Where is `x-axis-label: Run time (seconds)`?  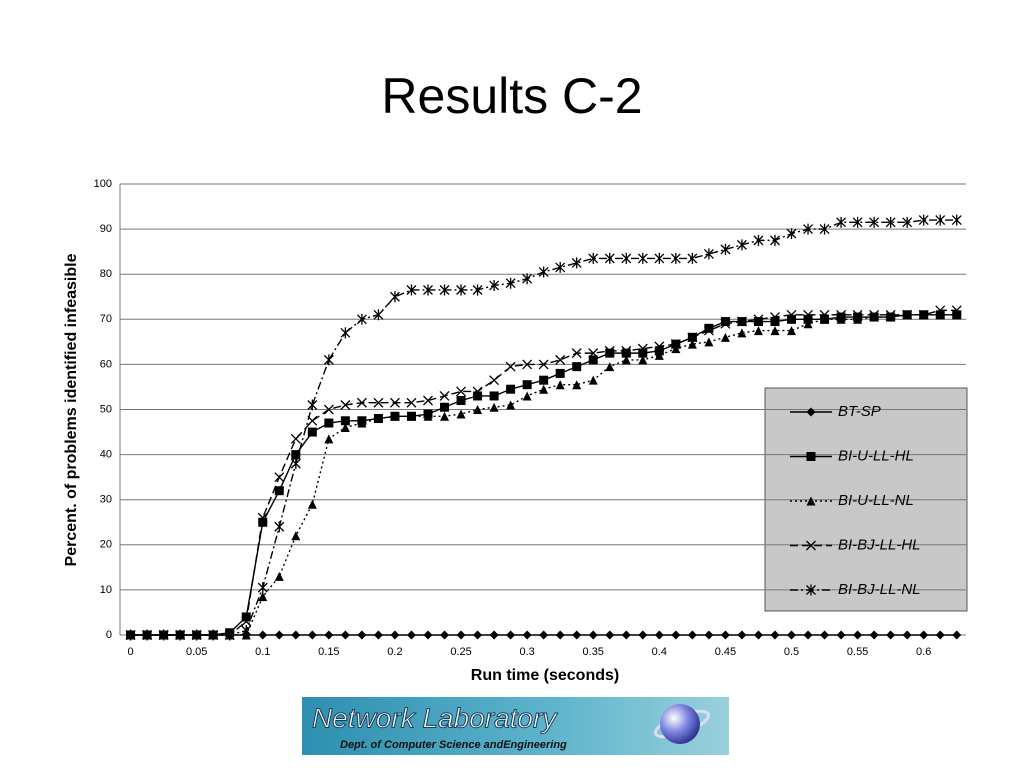
x-axis-label: Run time (seconds) is located at coordinates (545, 675).